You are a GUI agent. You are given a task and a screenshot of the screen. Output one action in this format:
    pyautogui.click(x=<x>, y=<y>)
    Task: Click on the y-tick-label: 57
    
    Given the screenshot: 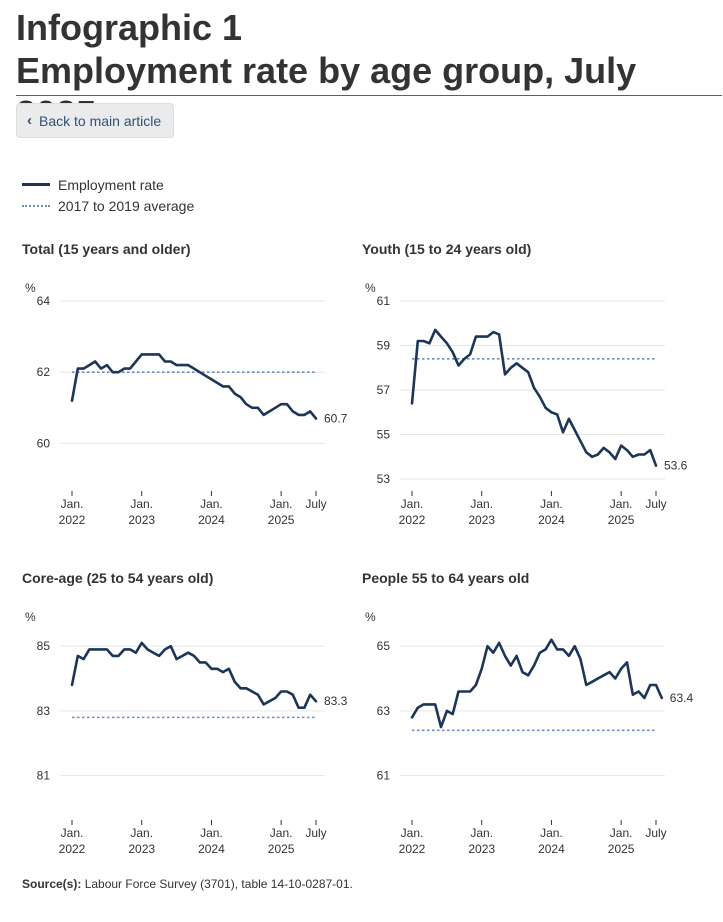 What is the action you would take?
    pyautogui.click(x=384, y=390)
    